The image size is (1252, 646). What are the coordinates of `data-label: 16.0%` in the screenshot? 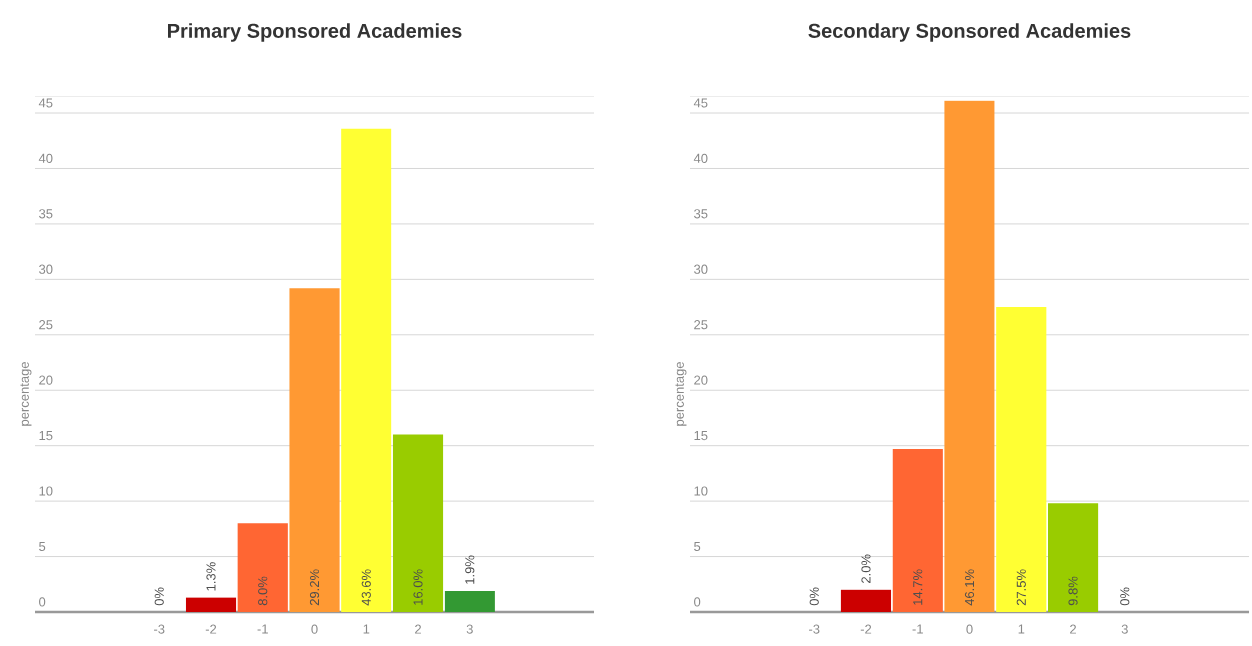 It's located at (418, 587).